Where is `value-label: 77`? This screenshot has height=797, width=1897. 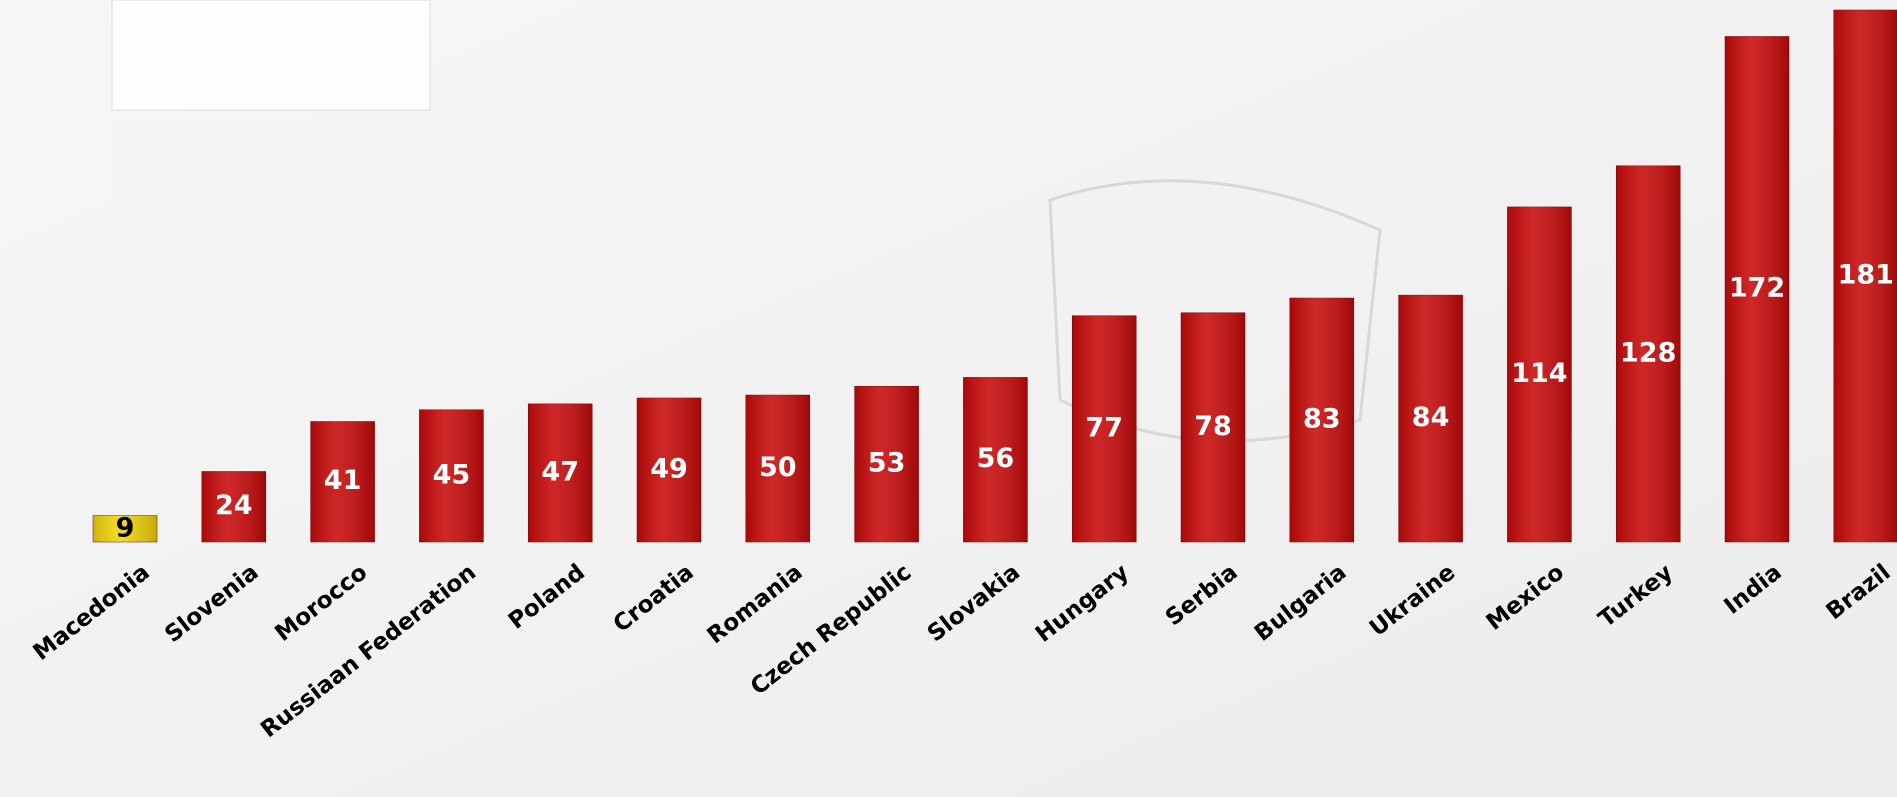
value-label: 77 is located at coordinates (1104, 427).